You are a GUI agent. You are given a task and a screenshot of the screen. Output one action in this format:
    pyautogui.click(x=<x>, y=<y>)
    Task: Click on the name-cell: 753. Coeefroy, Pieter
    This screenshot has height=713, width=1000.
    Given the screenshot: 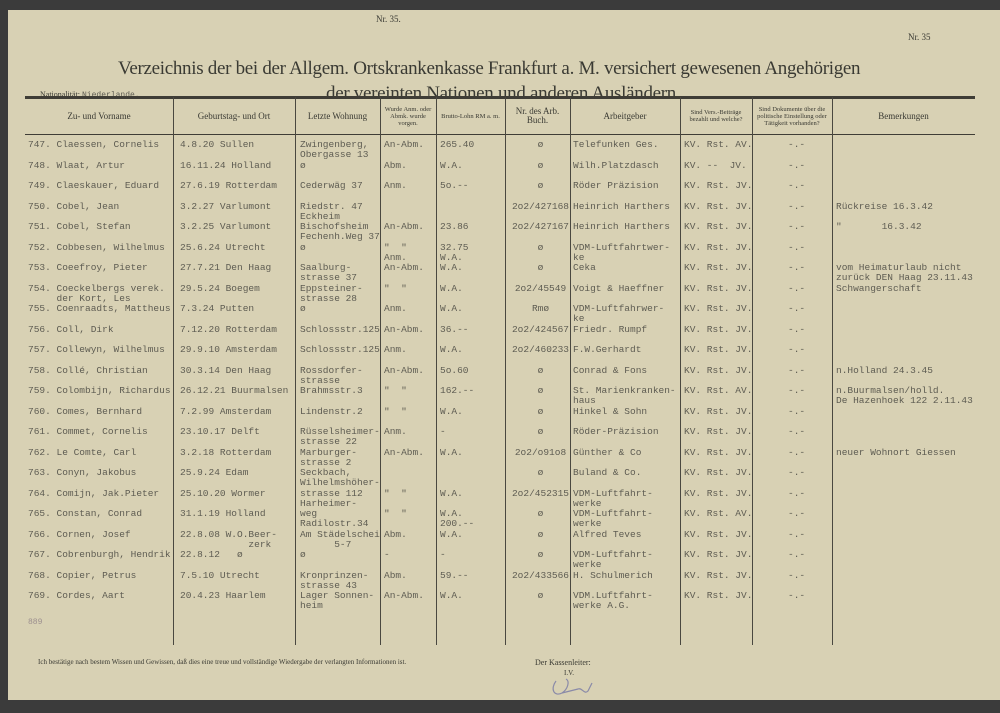 What is the action you would take?
    pyautogui.click(x=88, y=267)
    